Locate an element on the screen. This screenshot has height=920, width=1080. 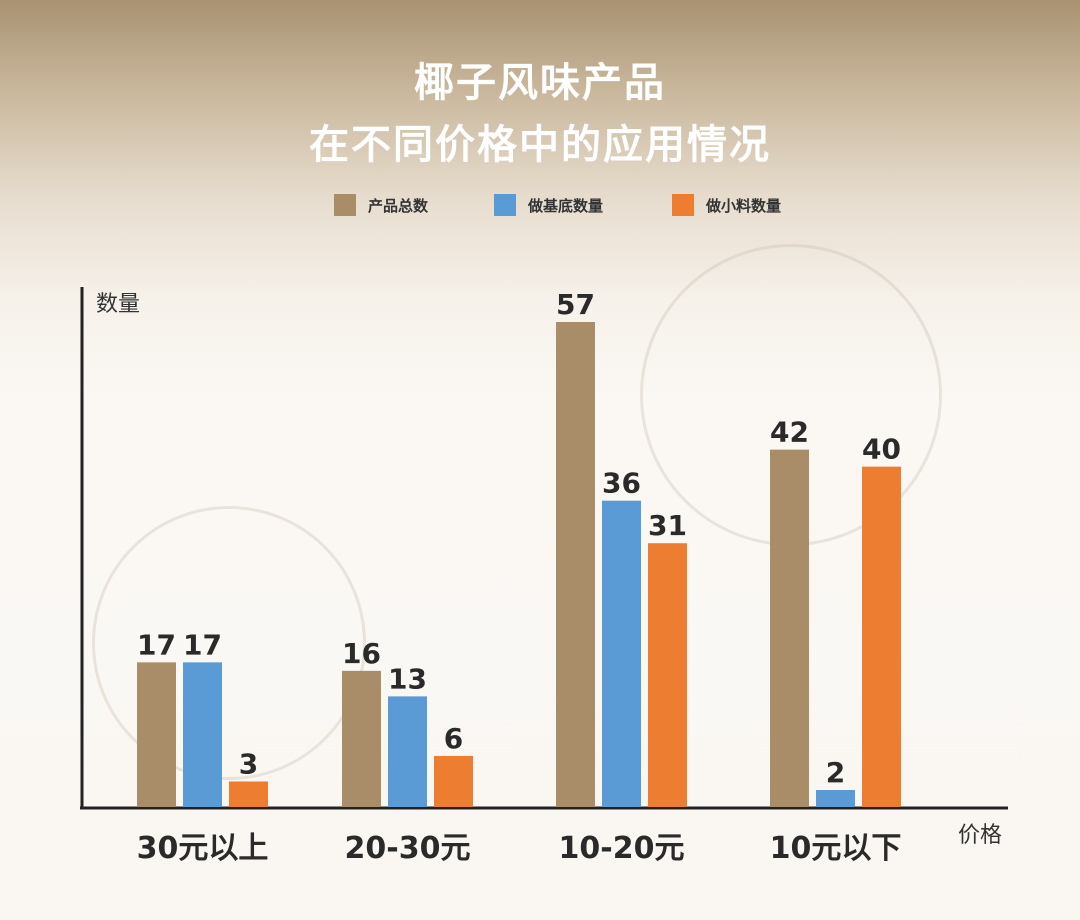
value-label-topping-3: 40 is located at coordinates (881, 449).